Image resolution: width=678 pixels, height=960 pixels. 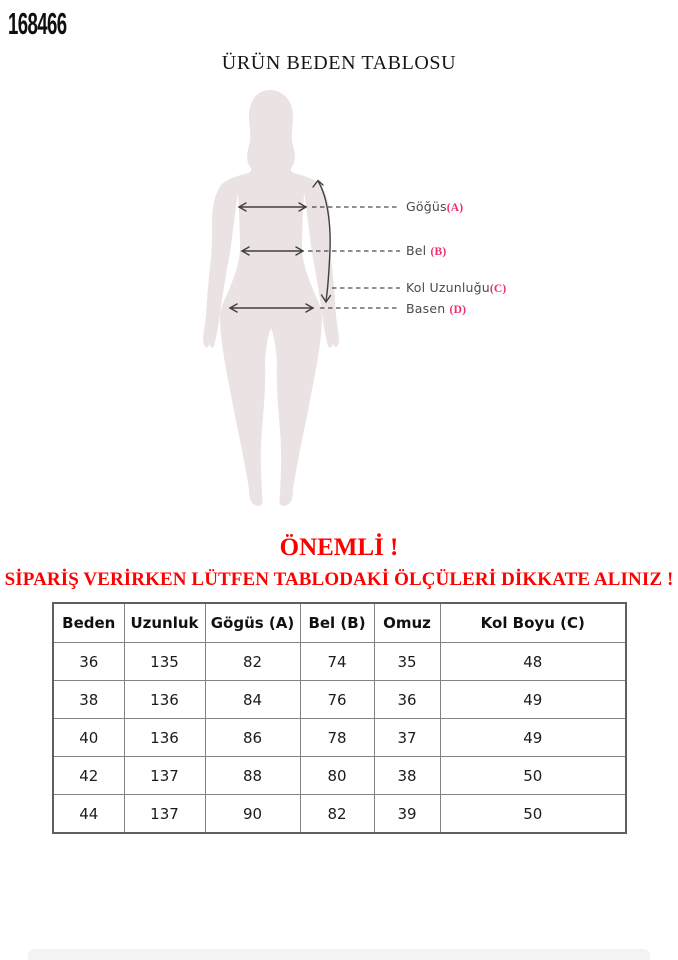 What do you see at coordinates (448, 287) in the screenshot?
I see `measure-label-sleeve-text: Kol Uzunluğu` at bounding box center [448, 287].